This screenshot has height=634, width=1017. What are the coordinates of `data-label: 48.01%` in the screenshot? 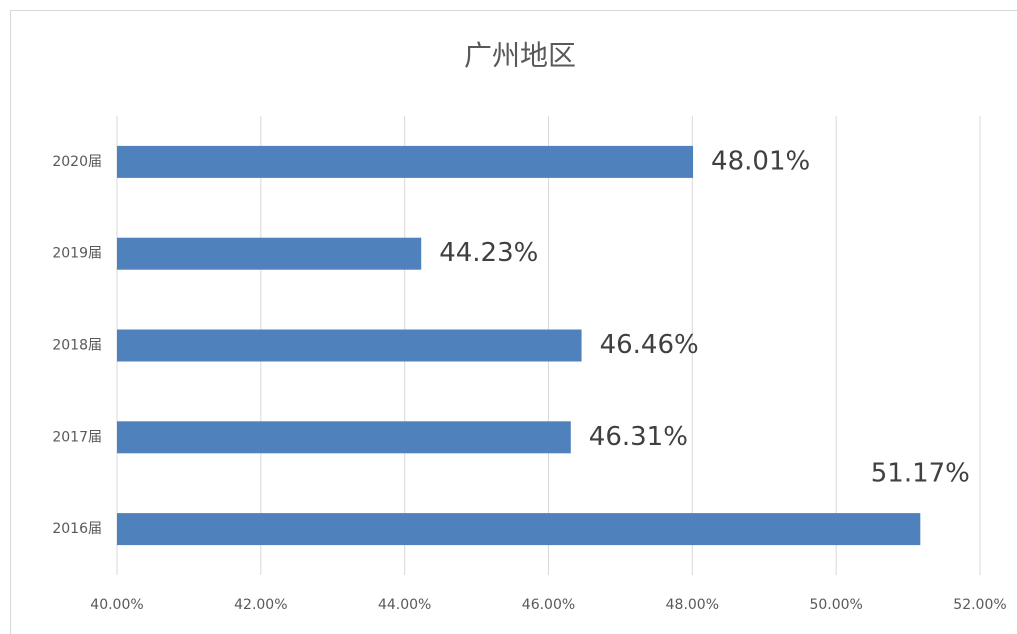 It's located at (760, 161).